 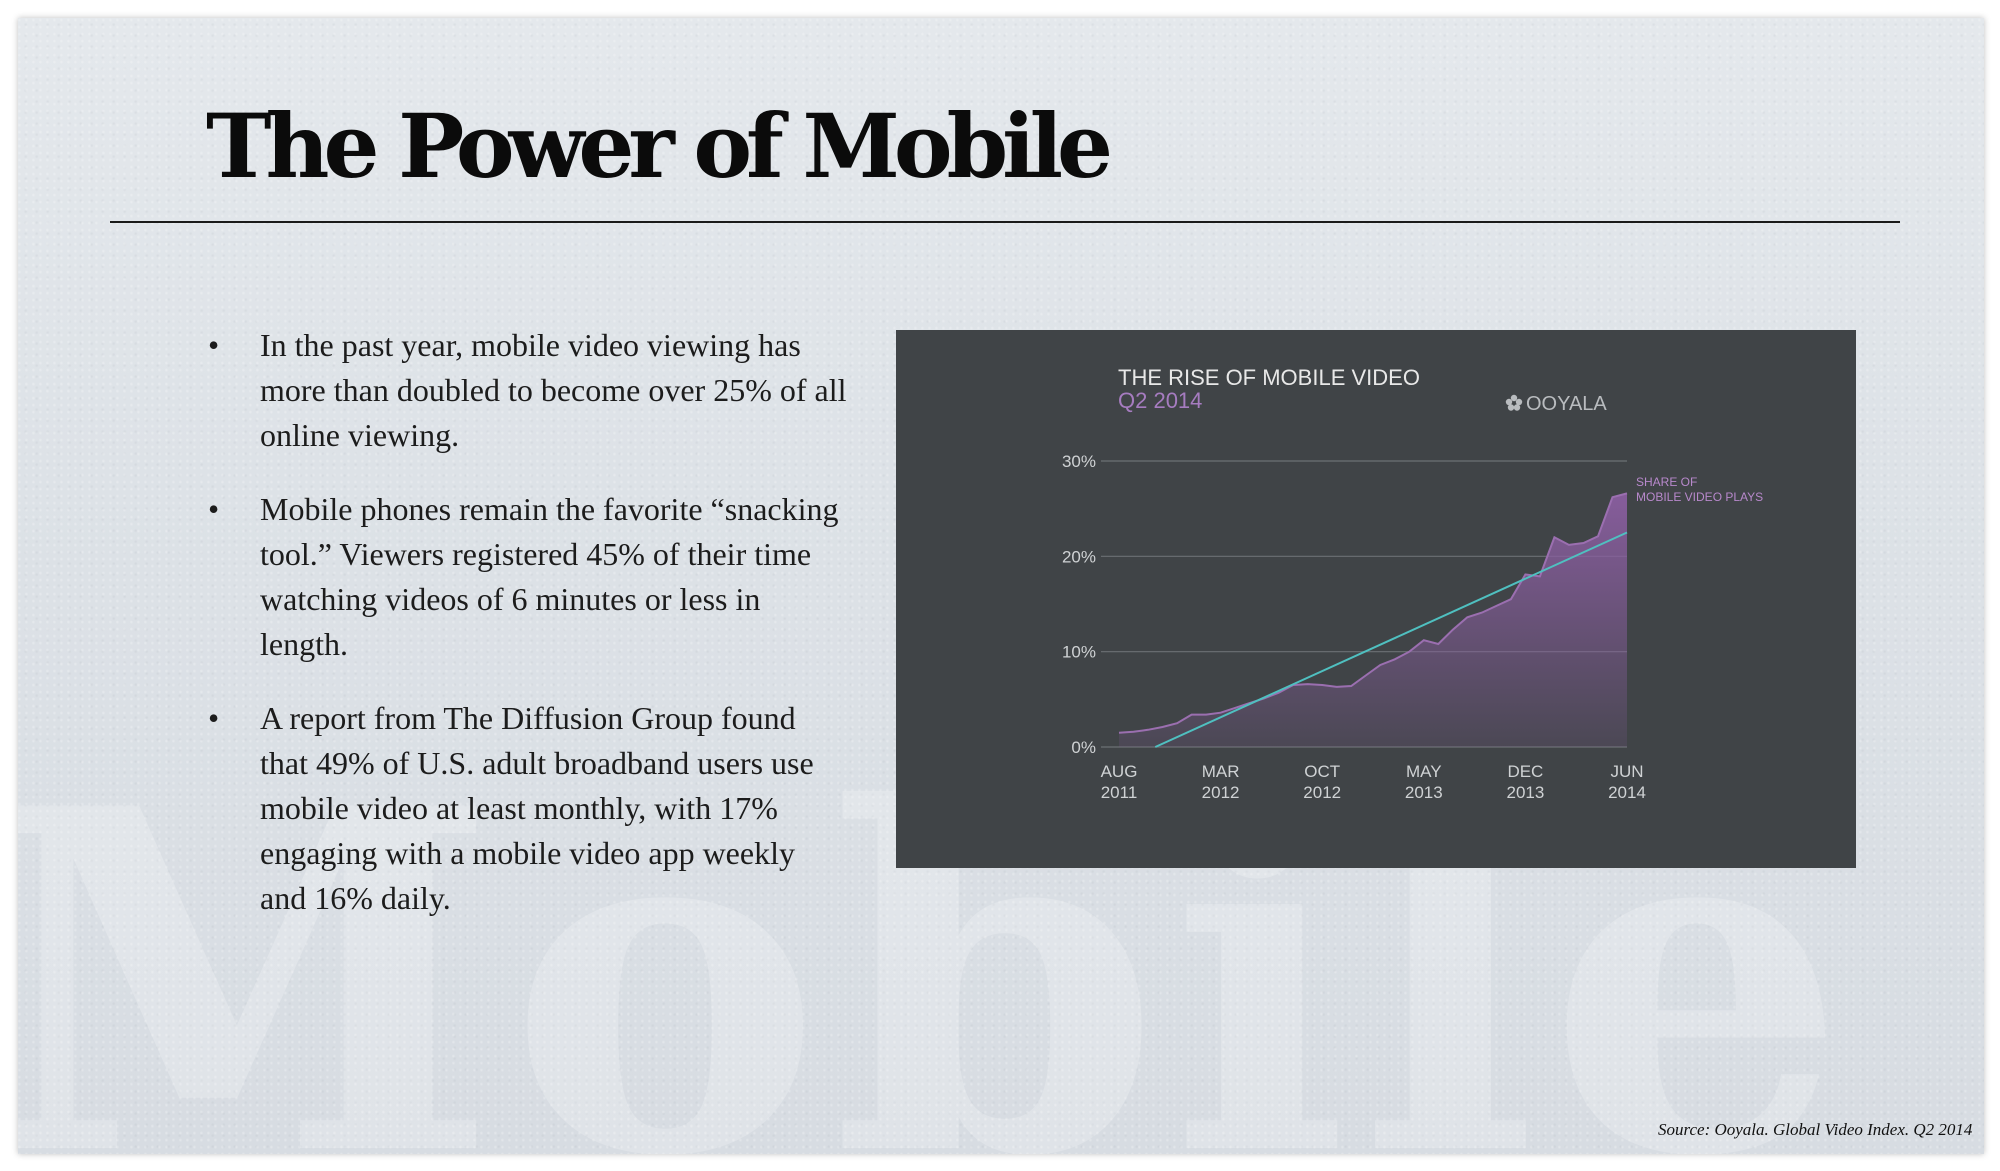 What do you see at coordinates (659, 146) in the screenshot?
I see `slide-title: The Power of Mobile` at bounding box center [659, 146].